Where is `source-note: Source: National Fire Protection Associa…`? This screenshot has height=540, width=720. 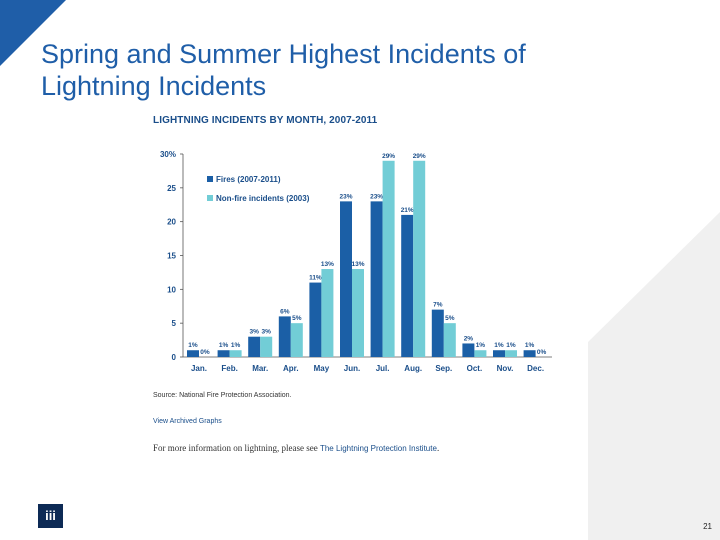
source-note: Source: National Fire Protection Associa… is located at coordinates (222, 395).